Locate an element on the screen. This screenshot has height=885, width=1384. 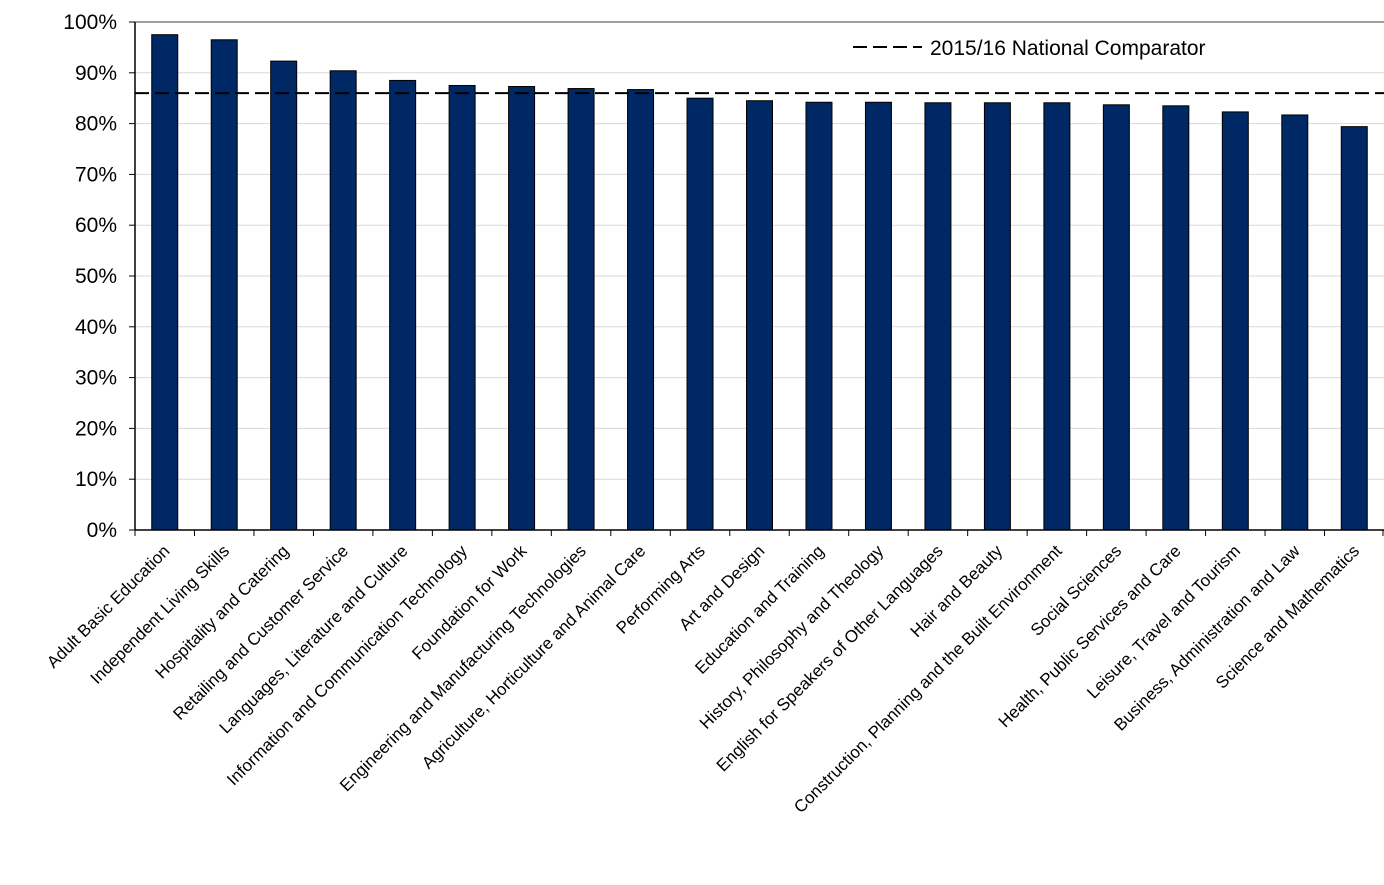
y-tick-label: 80% is located at coordinates (96, 124).